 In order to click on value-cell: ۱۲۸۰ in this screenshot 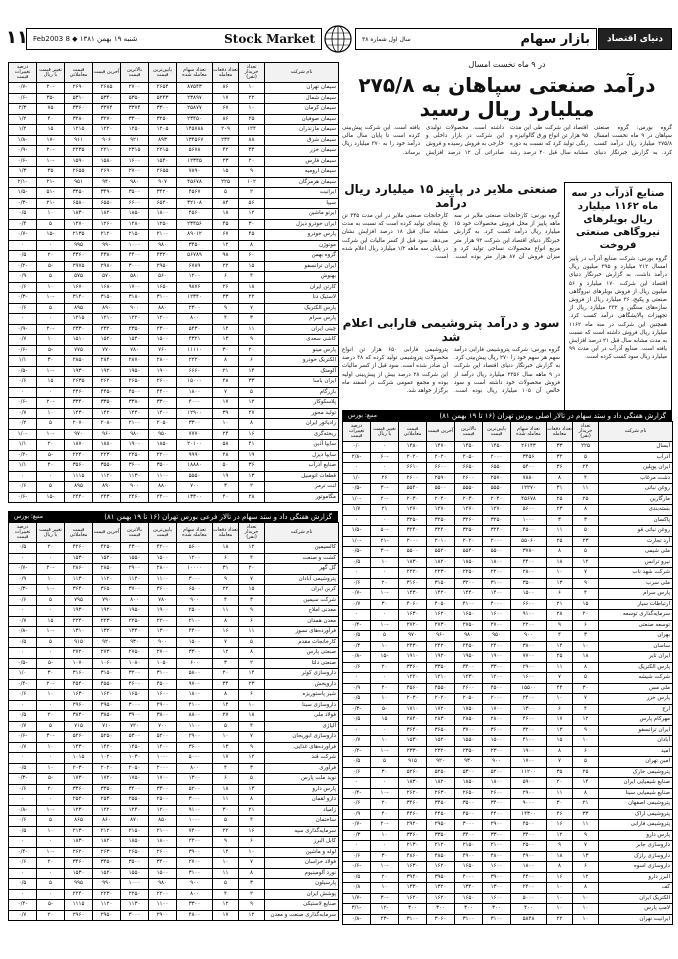, I will do `click(134, 224)`.